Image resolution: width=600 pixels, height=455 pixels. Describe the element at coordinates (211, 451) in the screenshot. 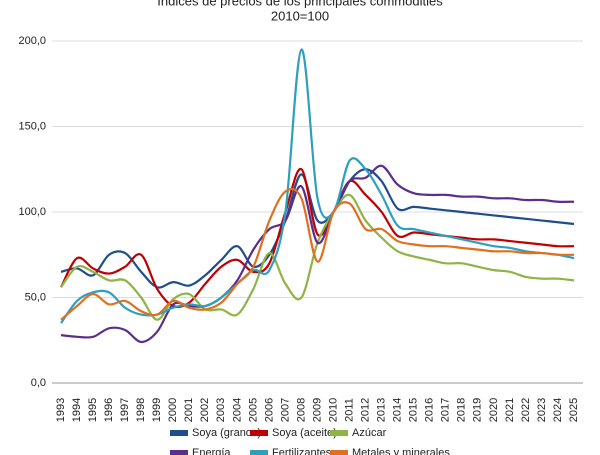

I see `legend-label: Energía` at that location.